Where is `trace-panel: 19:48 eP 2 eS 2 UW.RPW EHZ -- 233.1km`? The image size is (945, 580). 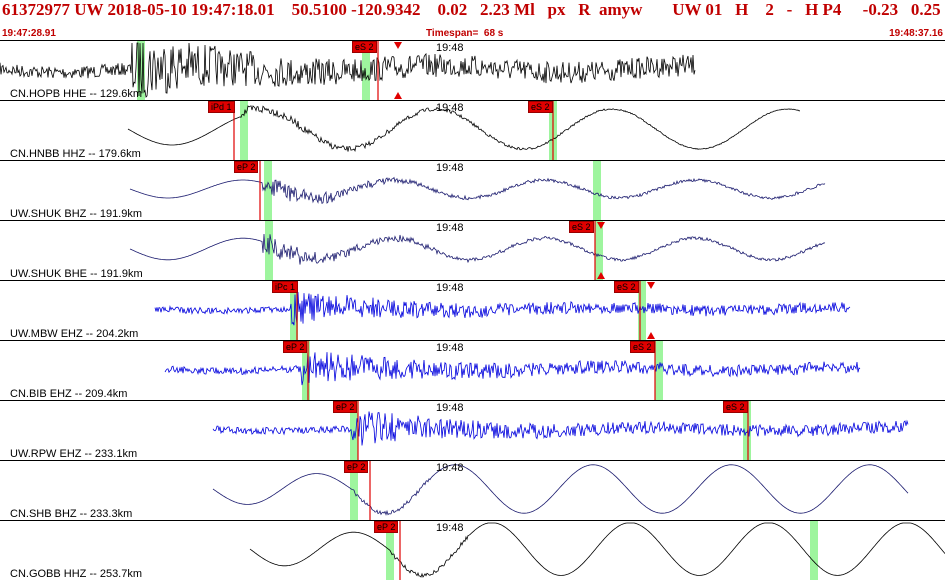 trace-panel: 19:48 eP 2 eS 2 UW.RPW EHZ -- 233.1km is located at coordinates (472, 430).